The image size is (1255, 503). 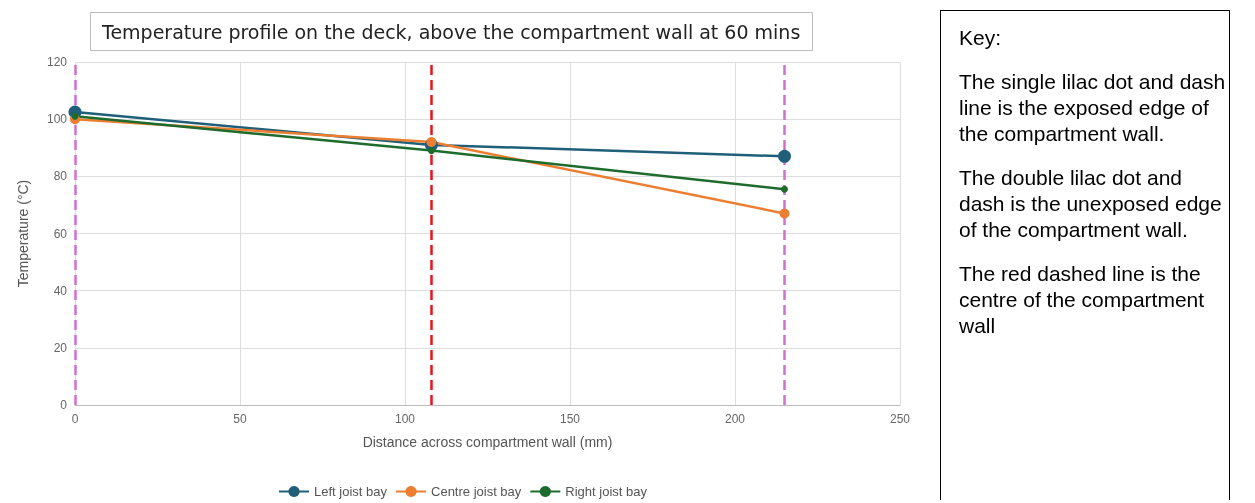 I want to click on legend-label: Right joist bay, so click(x=606, y=491).